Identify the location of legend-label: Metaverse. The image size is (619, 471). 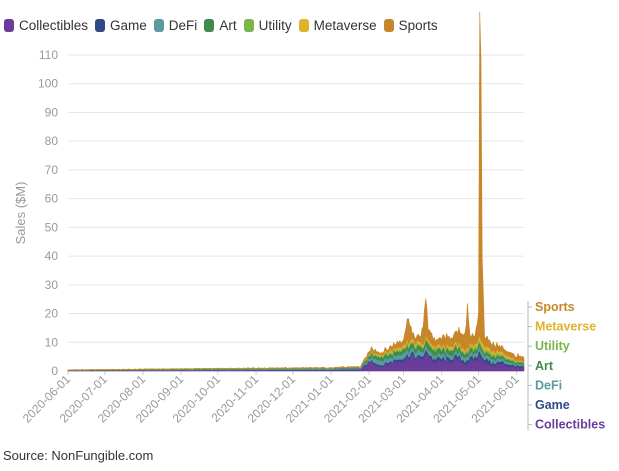
(345, 25).